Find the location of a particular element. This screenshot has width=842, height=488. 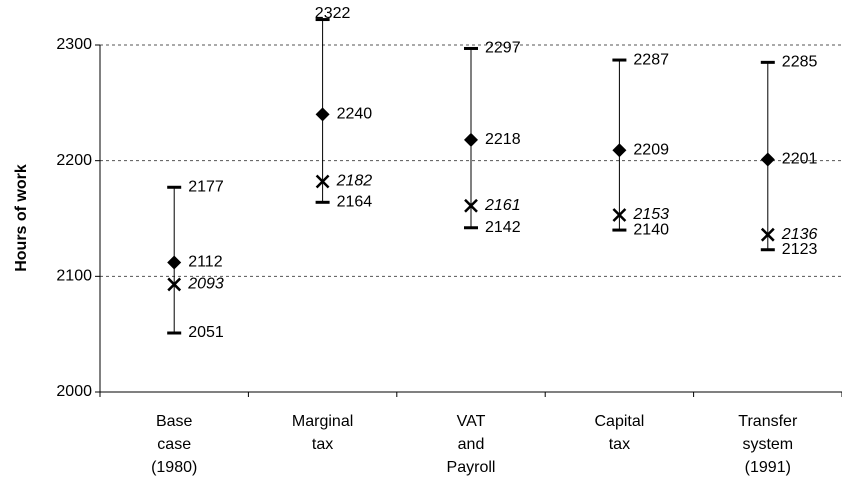

x-tick-label: Capital is located at coordinates (619, 421).